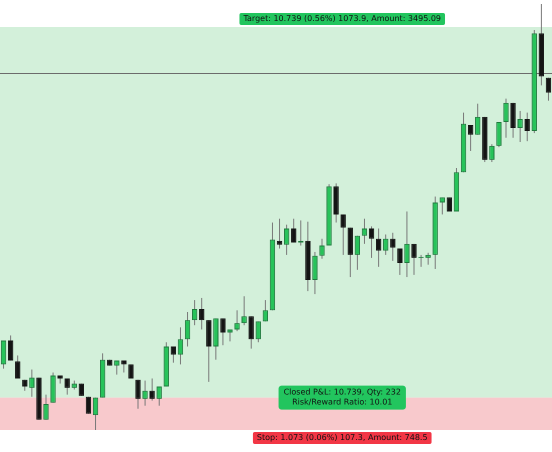 The width and height of the screenshot is (552, 452). Describe the element at coordinates (342, 392) in the screenshot. I see `annotation: Closed P&L: 10.739, Qty: 232` at that location.